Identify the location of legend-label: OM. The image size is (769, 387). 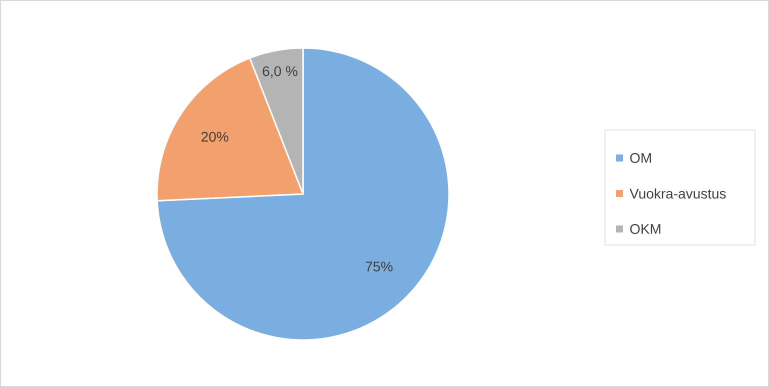
(640, 158).